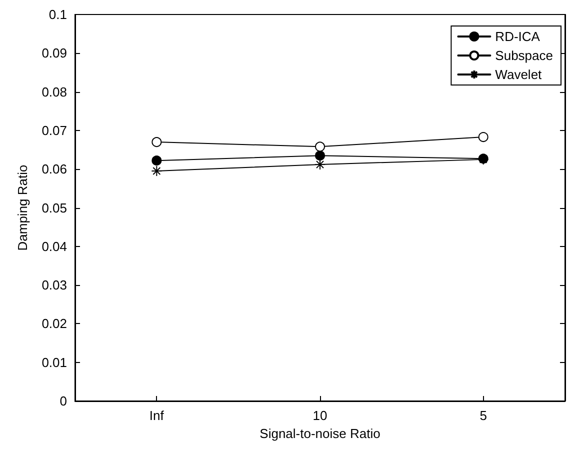  What do you see at coordinates (320, 415) in the screenshot?
I see `x-tick-label: 10` at bounding box center [320, 415].